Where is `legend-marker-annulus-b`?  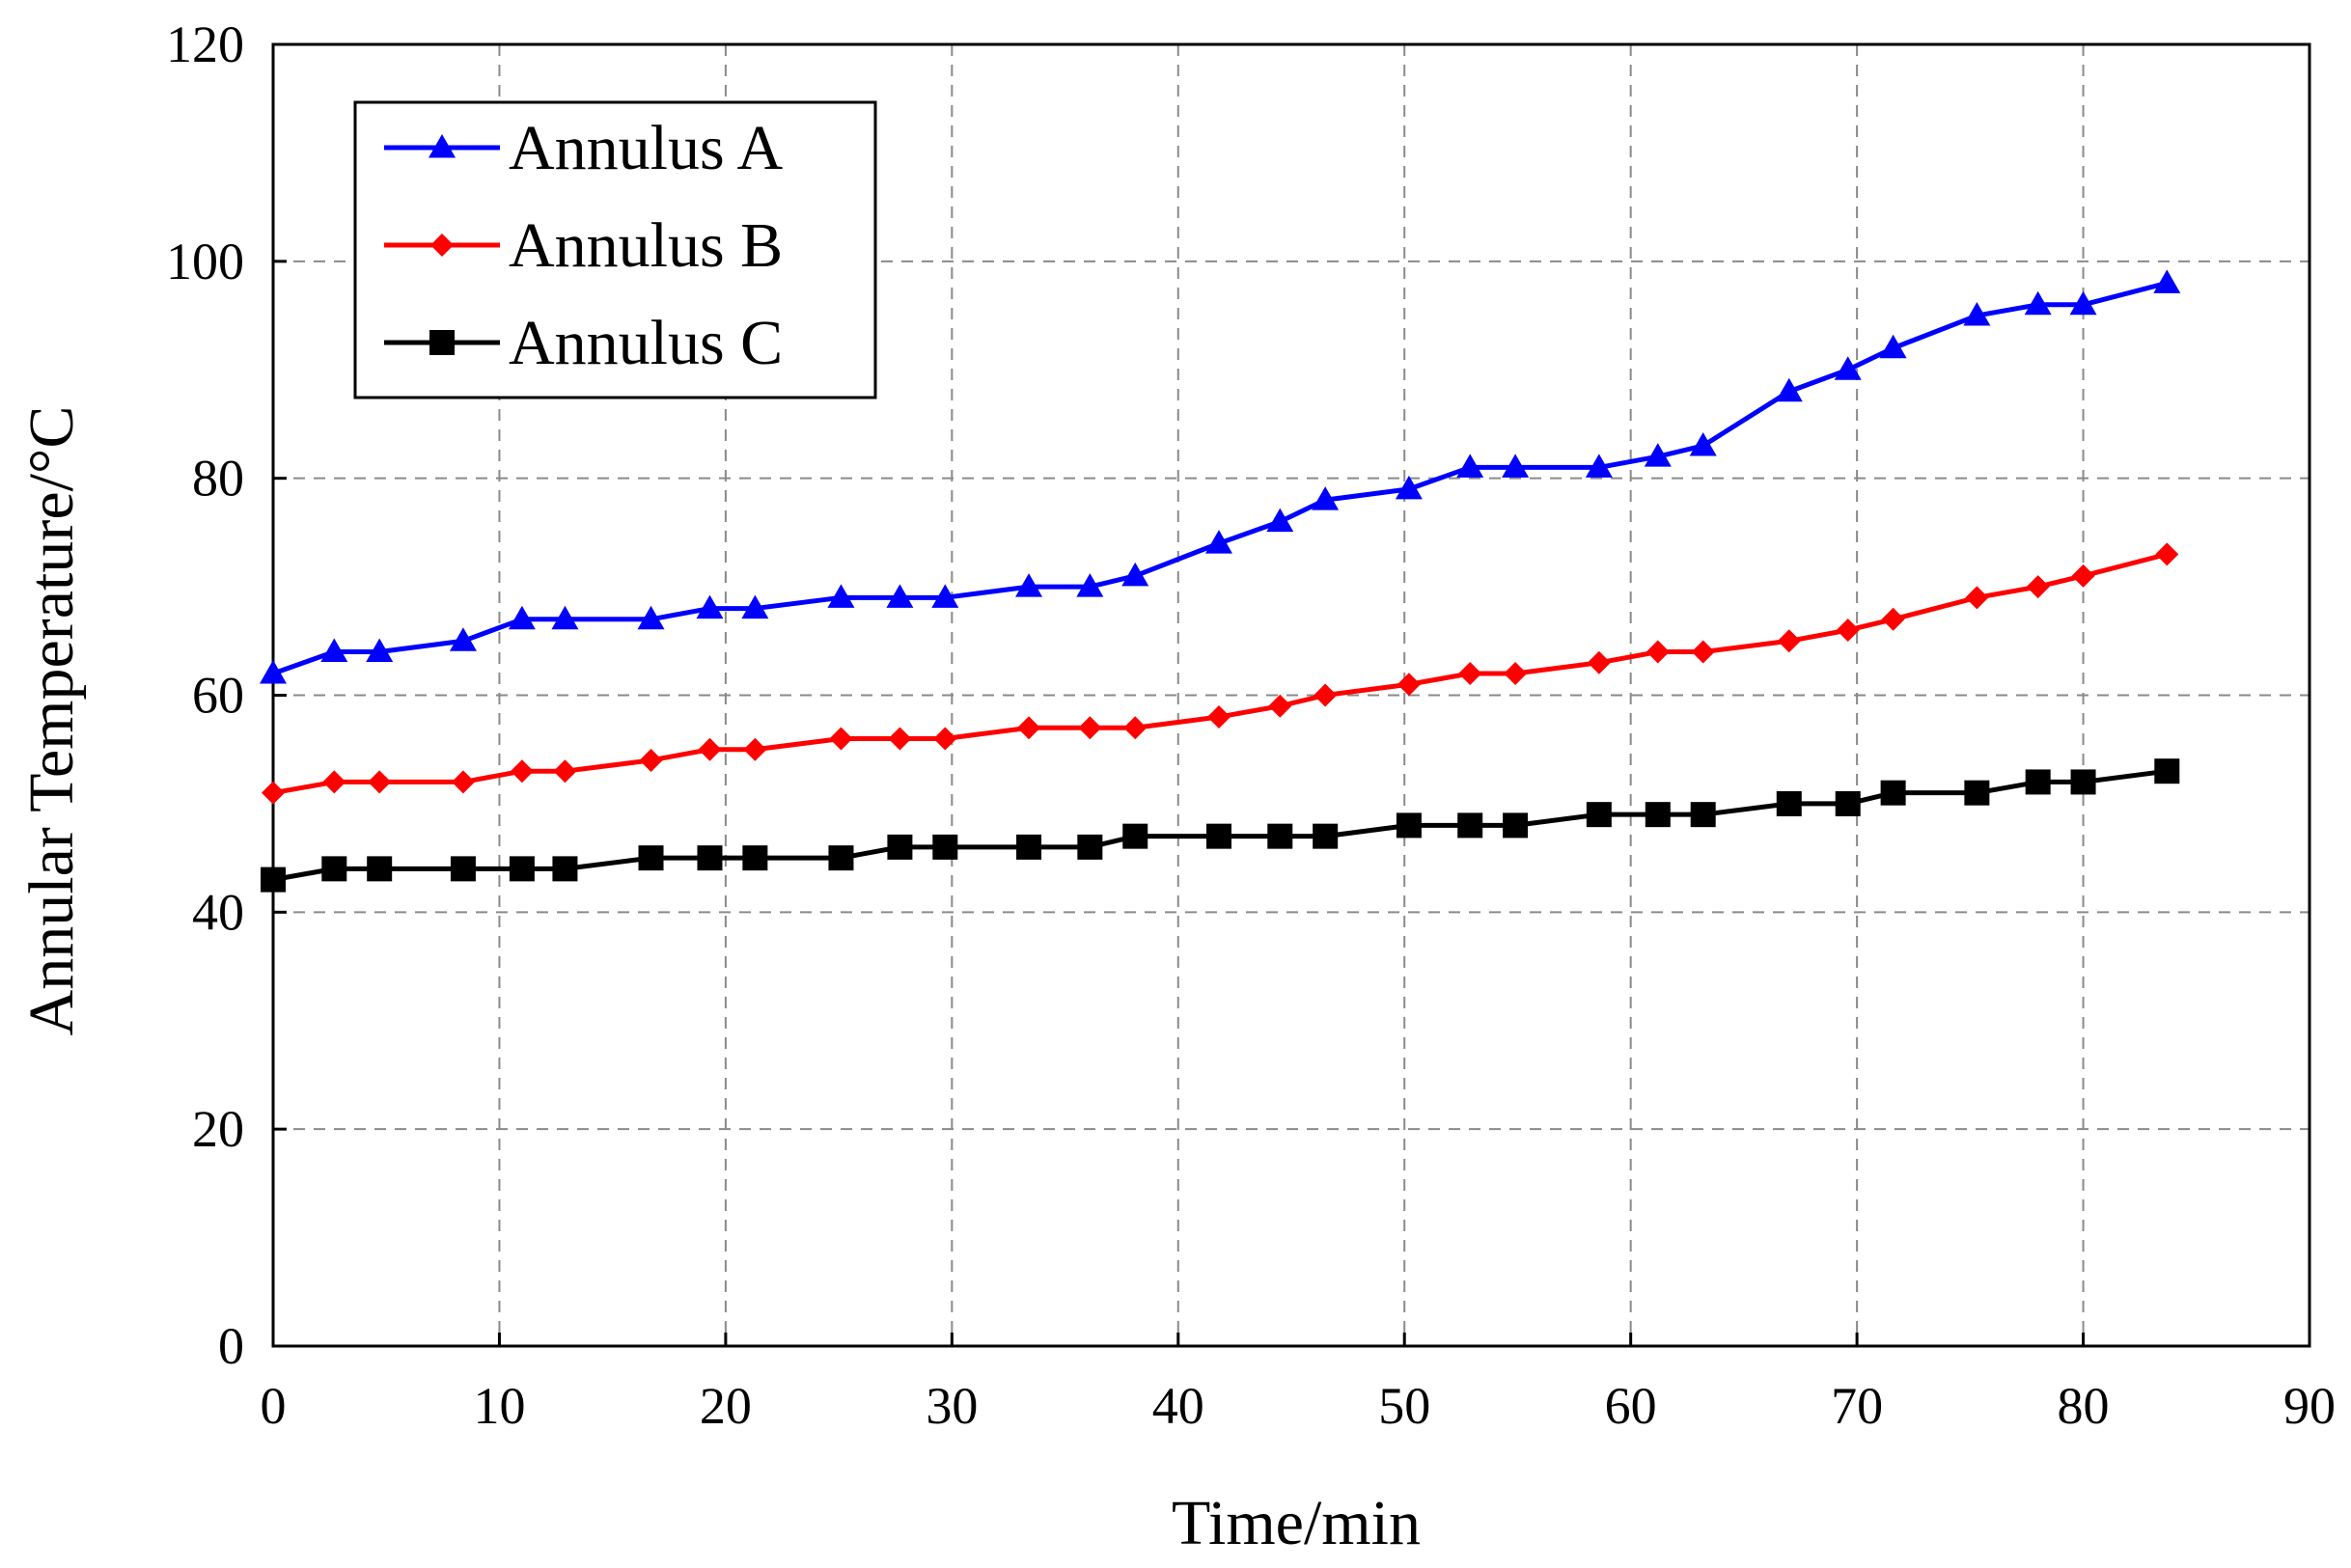 legend-marker-annulus-b is located at coordinates (442, 245).